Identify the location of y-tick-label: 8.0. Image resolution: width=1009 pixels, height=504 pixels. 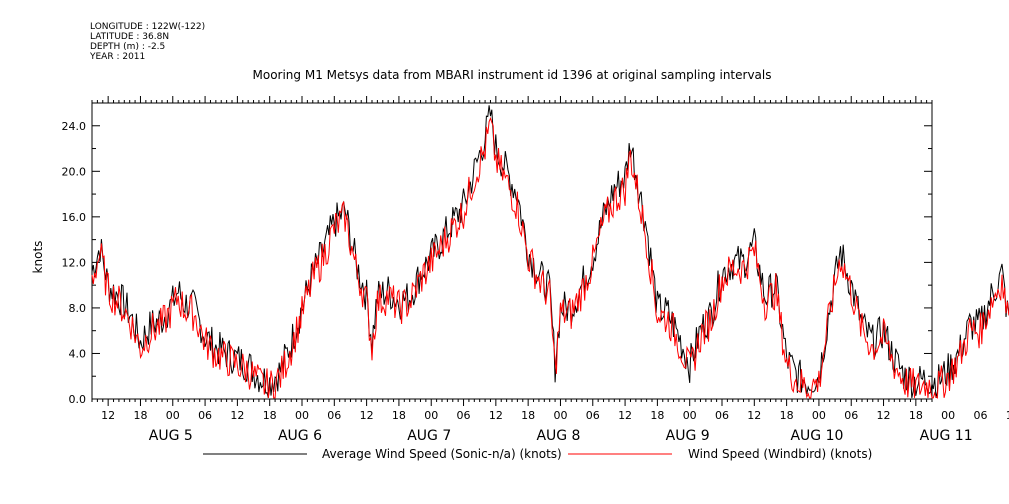
(78, 308).